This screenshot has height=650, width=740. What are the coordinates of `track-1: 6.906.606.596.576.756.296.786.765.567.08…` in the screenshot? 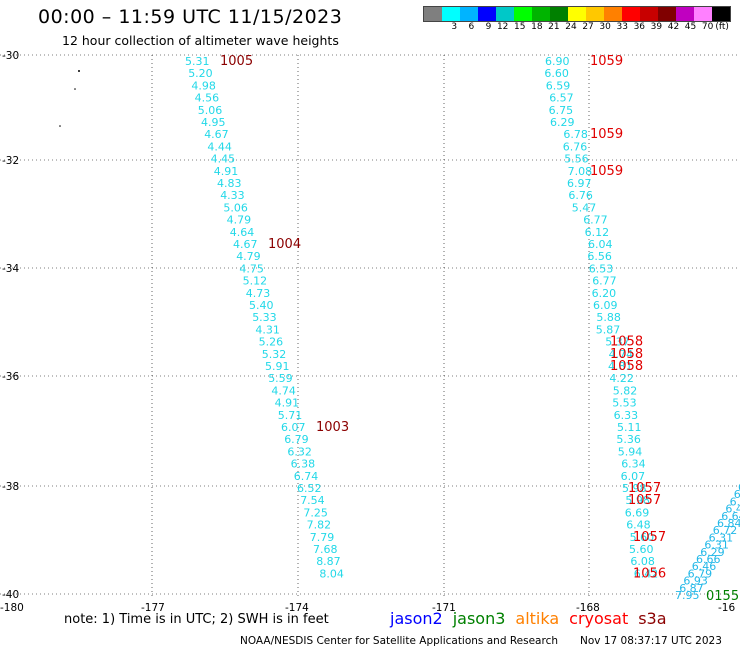 It's located at (605, 317).